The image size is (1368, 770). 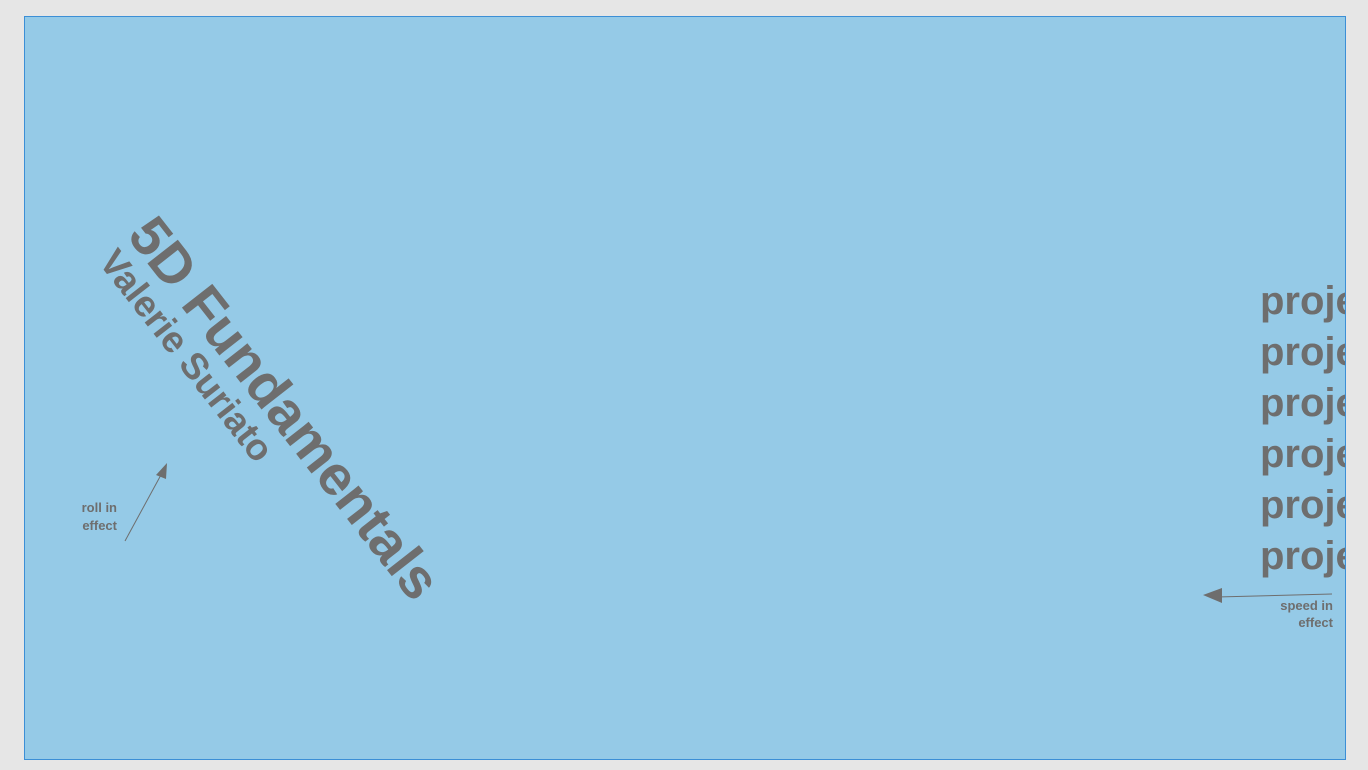 What do you see at coordinates (1306, 605) in the screenshot?
I see `speed-in-note-line1: speed in` at bounding box center [1306, 605].